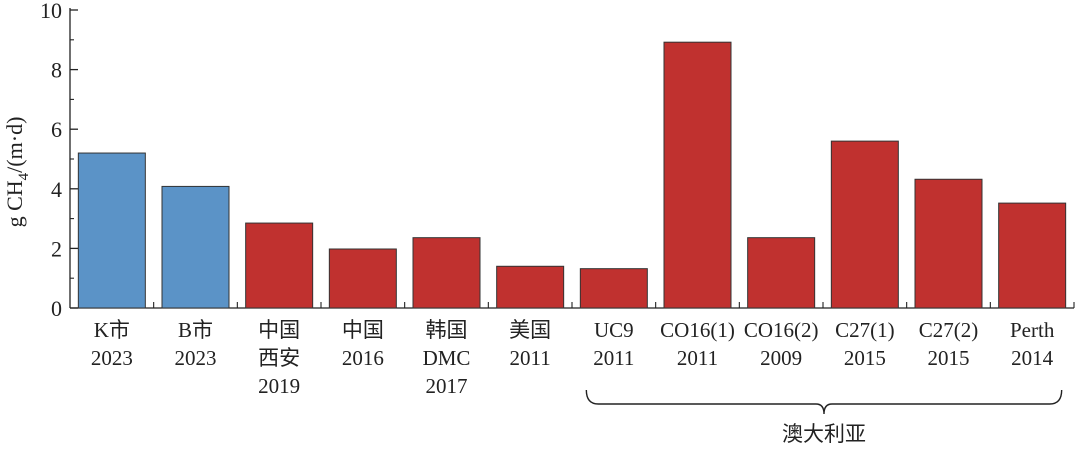 The height and width of the screenshot is (449, 1080). Describe the element at coordinates (14, 145) in the screenshot. I see `y-axis-title-unit: /(m·d)` at that location.